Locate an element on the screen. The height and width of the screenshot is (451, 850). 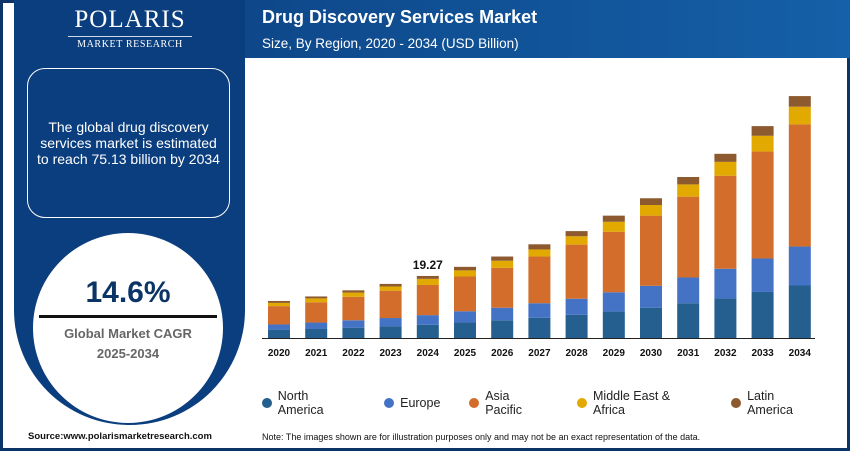
bar-segment-north-america-2029 is located at coordinates (613, 324).